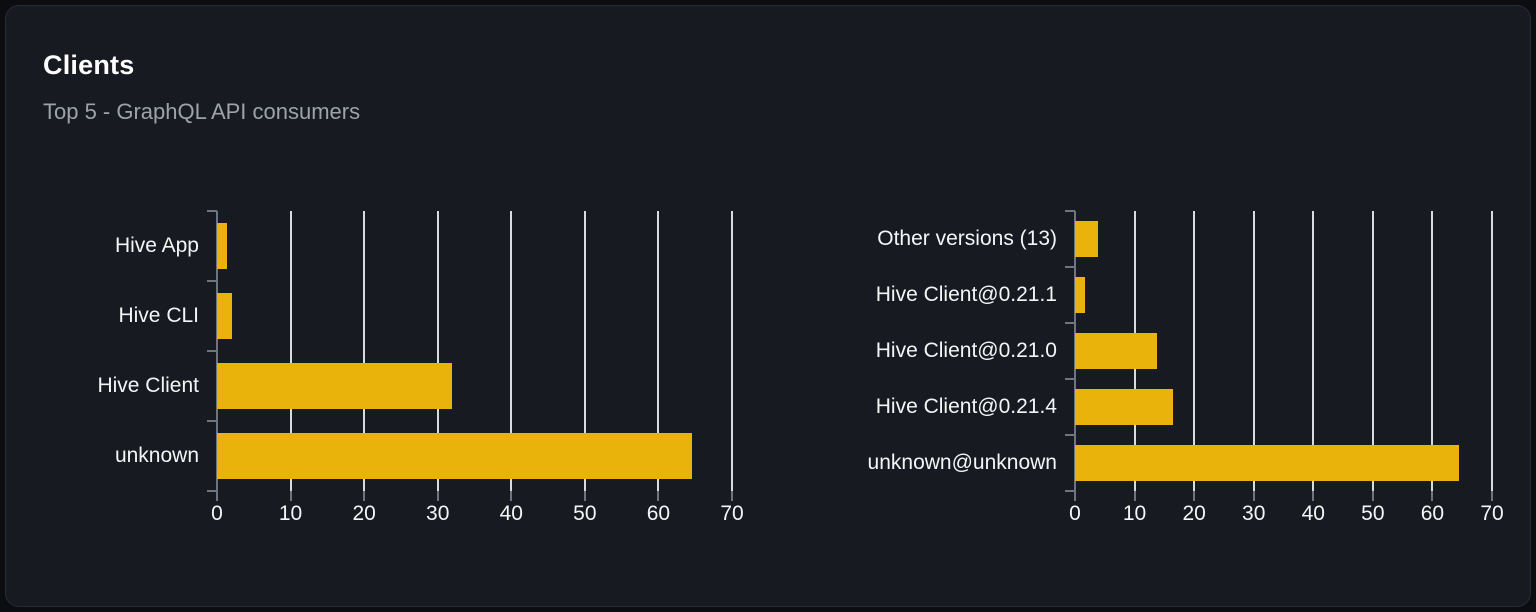 The image size is (1536, 612). I want to click on category-label: Hive Client@0.21.4, so click(966, 406).